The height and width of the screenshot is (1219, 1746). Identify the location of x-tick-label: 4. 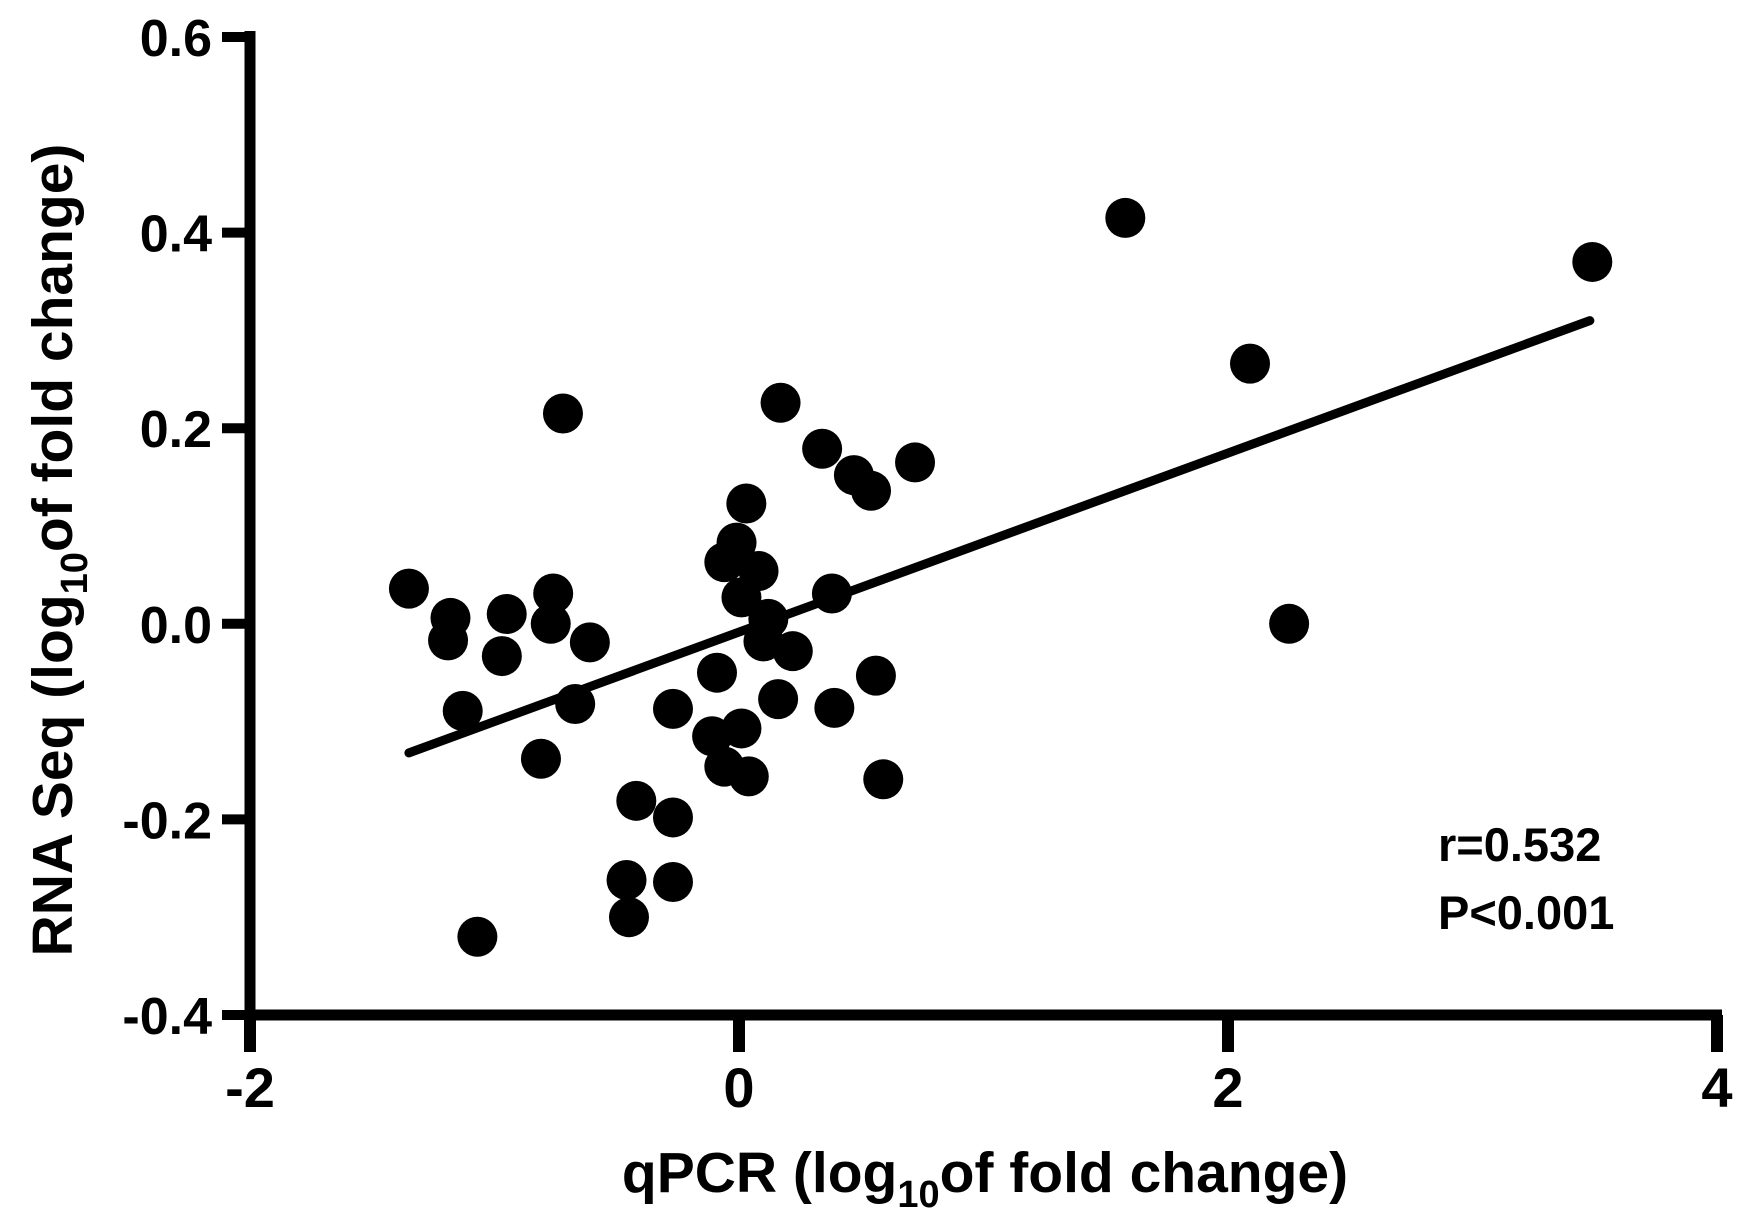
(1716, 1087).